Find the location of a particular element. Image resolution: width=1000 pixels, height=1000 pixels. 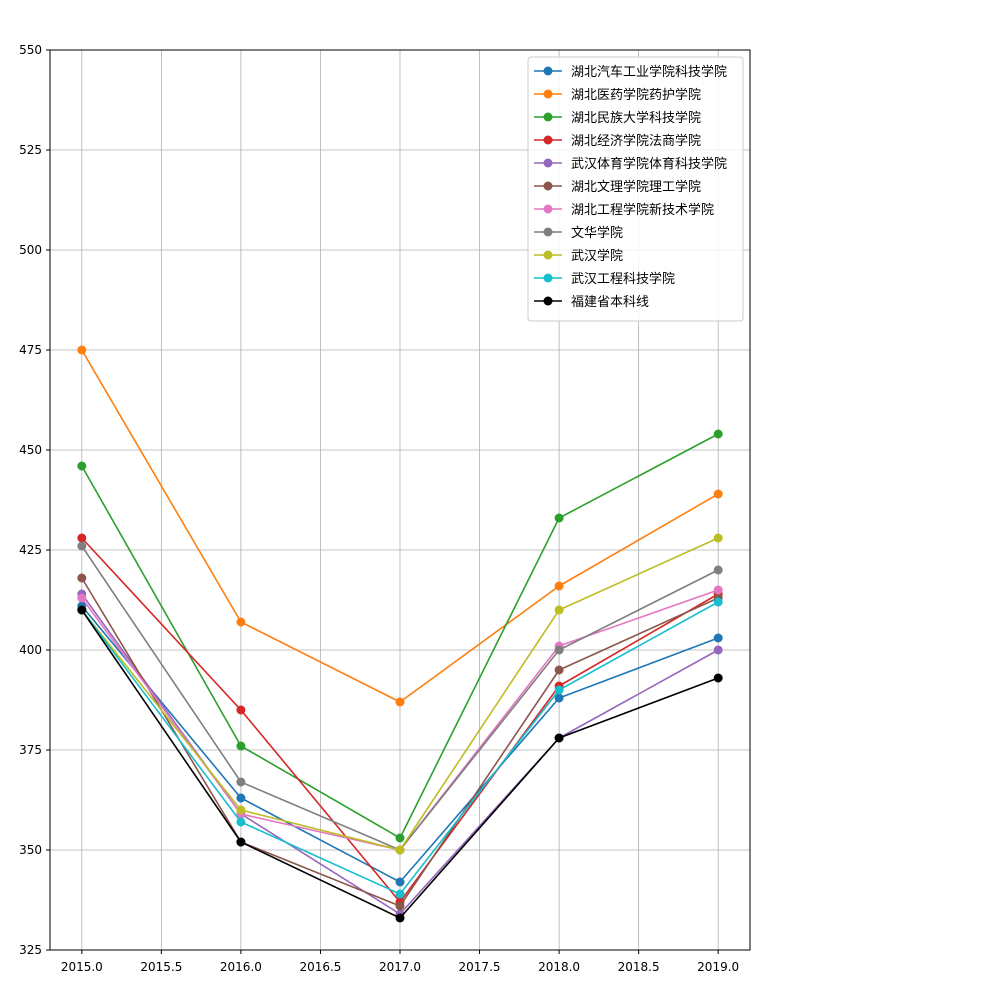

legend-item: 湖北文理学院理工学院 is located at coordinates (617, 187).